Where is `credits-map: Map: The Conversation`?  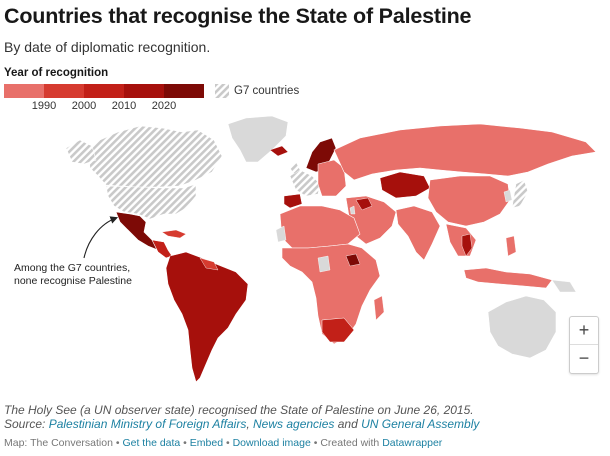 credits-map: Map: The Conversation is located at coordinates (58, 443).